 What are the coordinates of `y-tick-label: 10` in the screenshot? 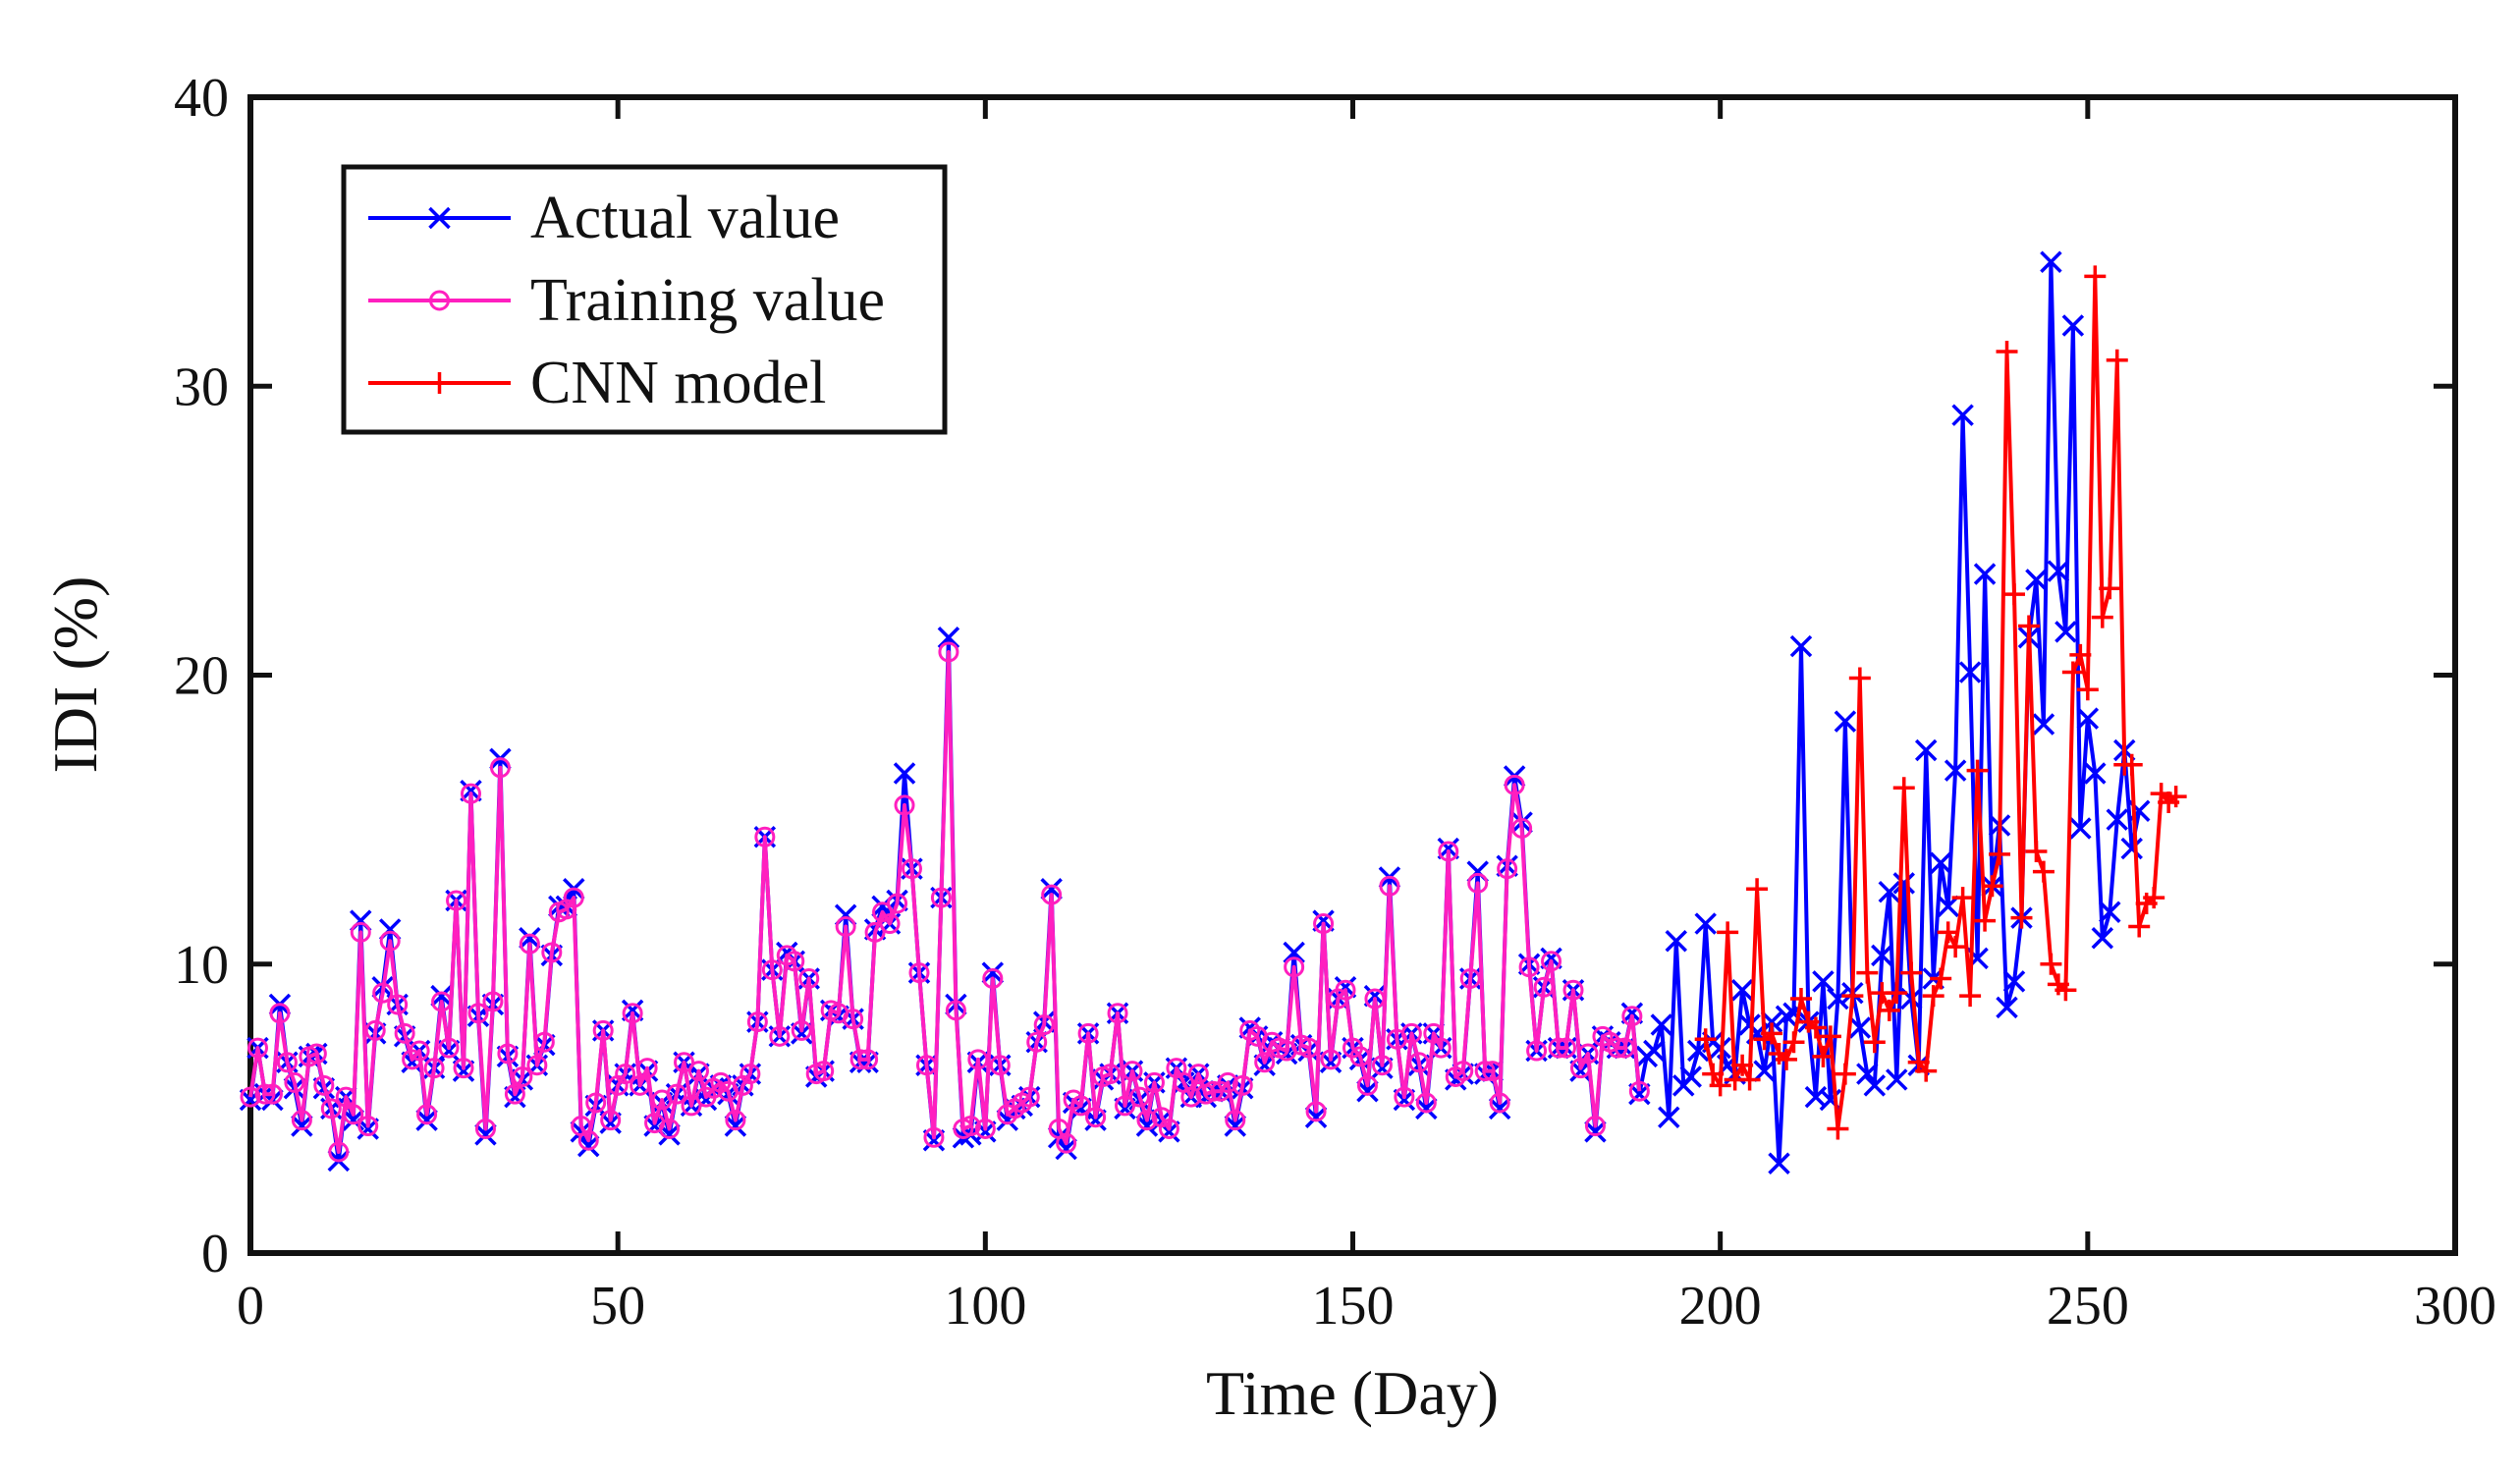 It's located at (201, 965).